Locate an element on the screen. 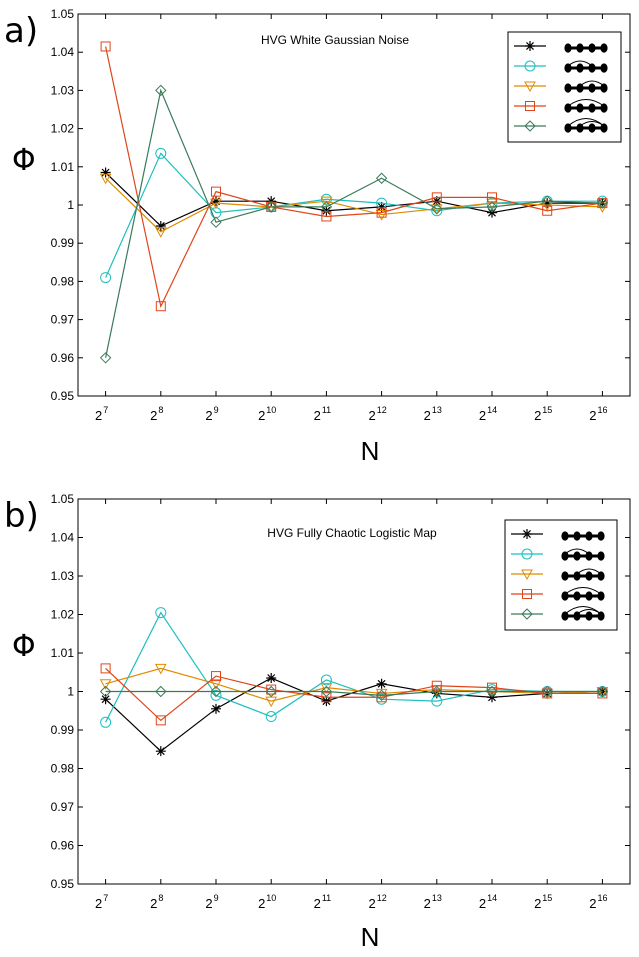 This screenshot has width=639, height=957. panel-label: a) is located at coordinates (21, 31).